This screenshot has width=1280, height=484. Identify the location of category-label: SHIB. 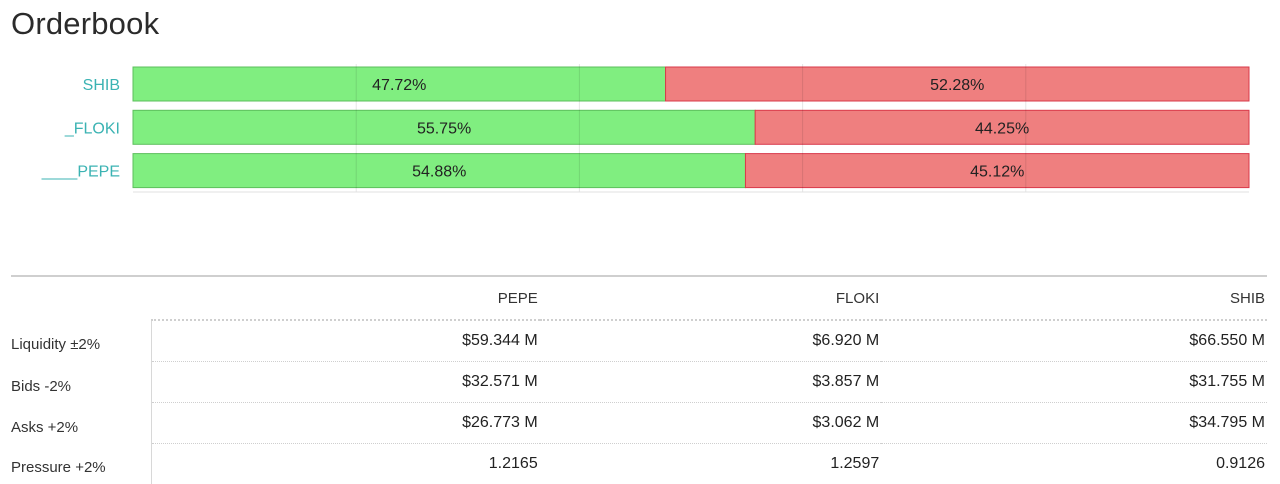
(101, 85).